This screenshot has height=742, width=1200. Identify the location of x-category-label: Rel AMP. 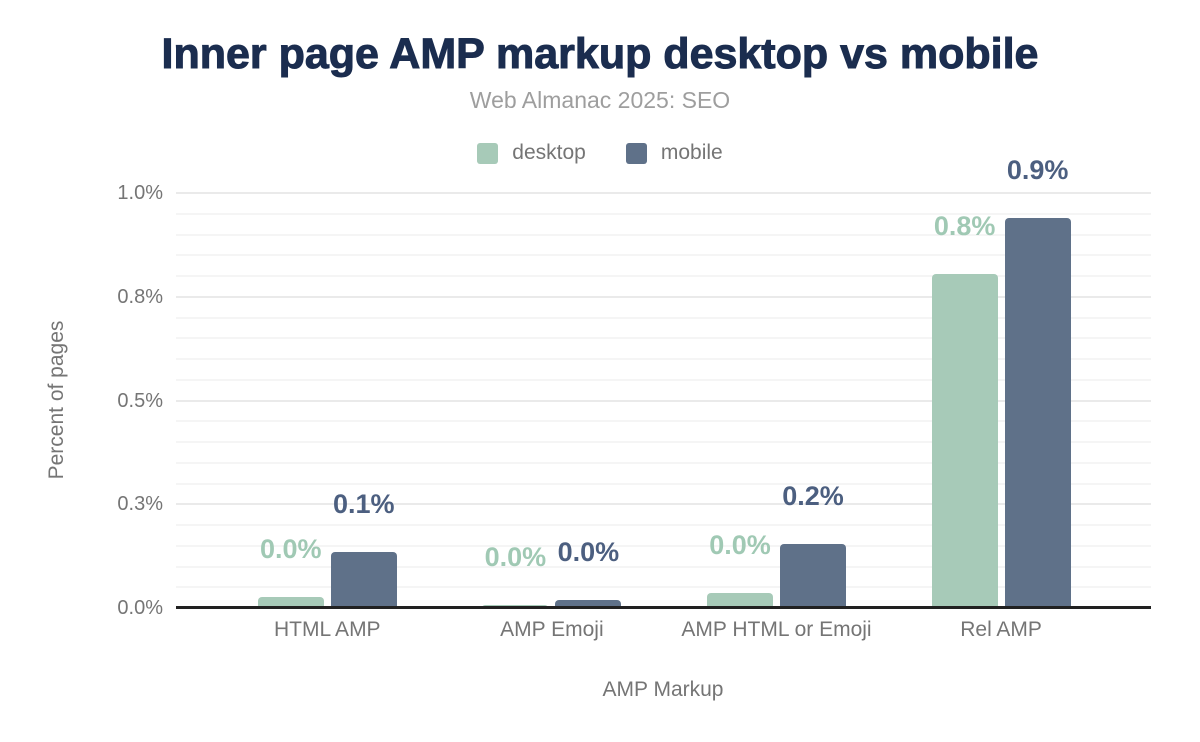
(1001, 629).